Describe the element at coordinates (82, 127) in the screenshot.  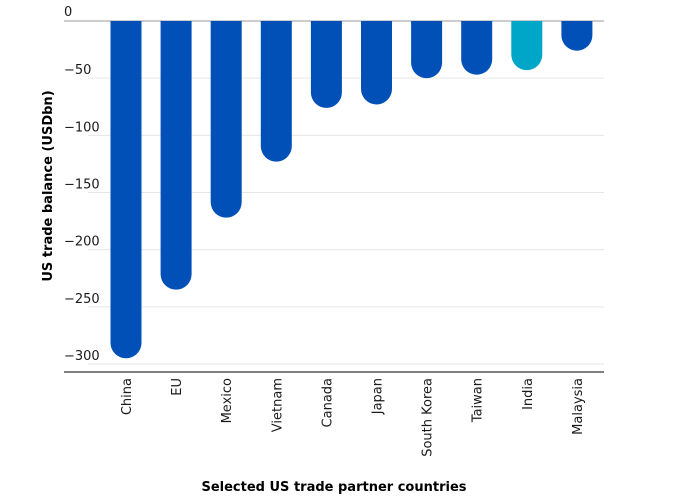
I see `y-tick-label: −100` at that location.